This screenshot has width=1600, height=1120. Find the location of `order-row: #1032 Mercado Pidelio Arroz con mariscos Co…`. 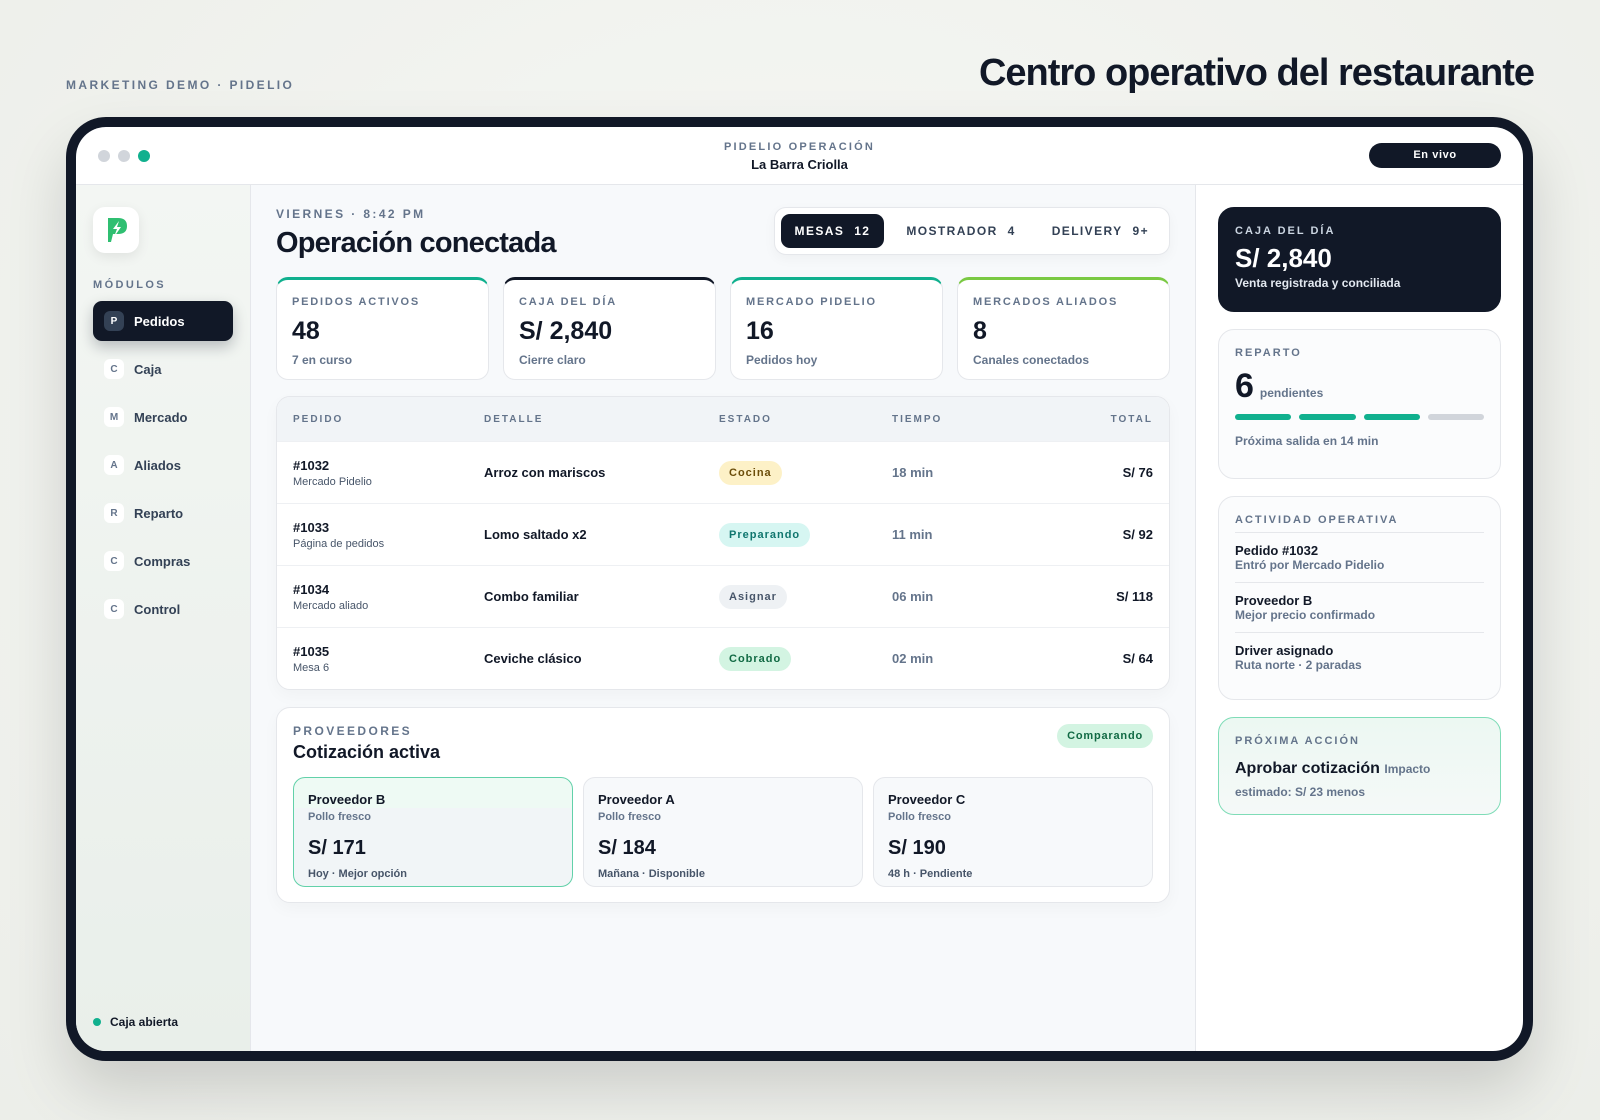

order-row: #1032 Mercado Pidelio Arroz con mariscos Co… is located at coordinates (723, 472).